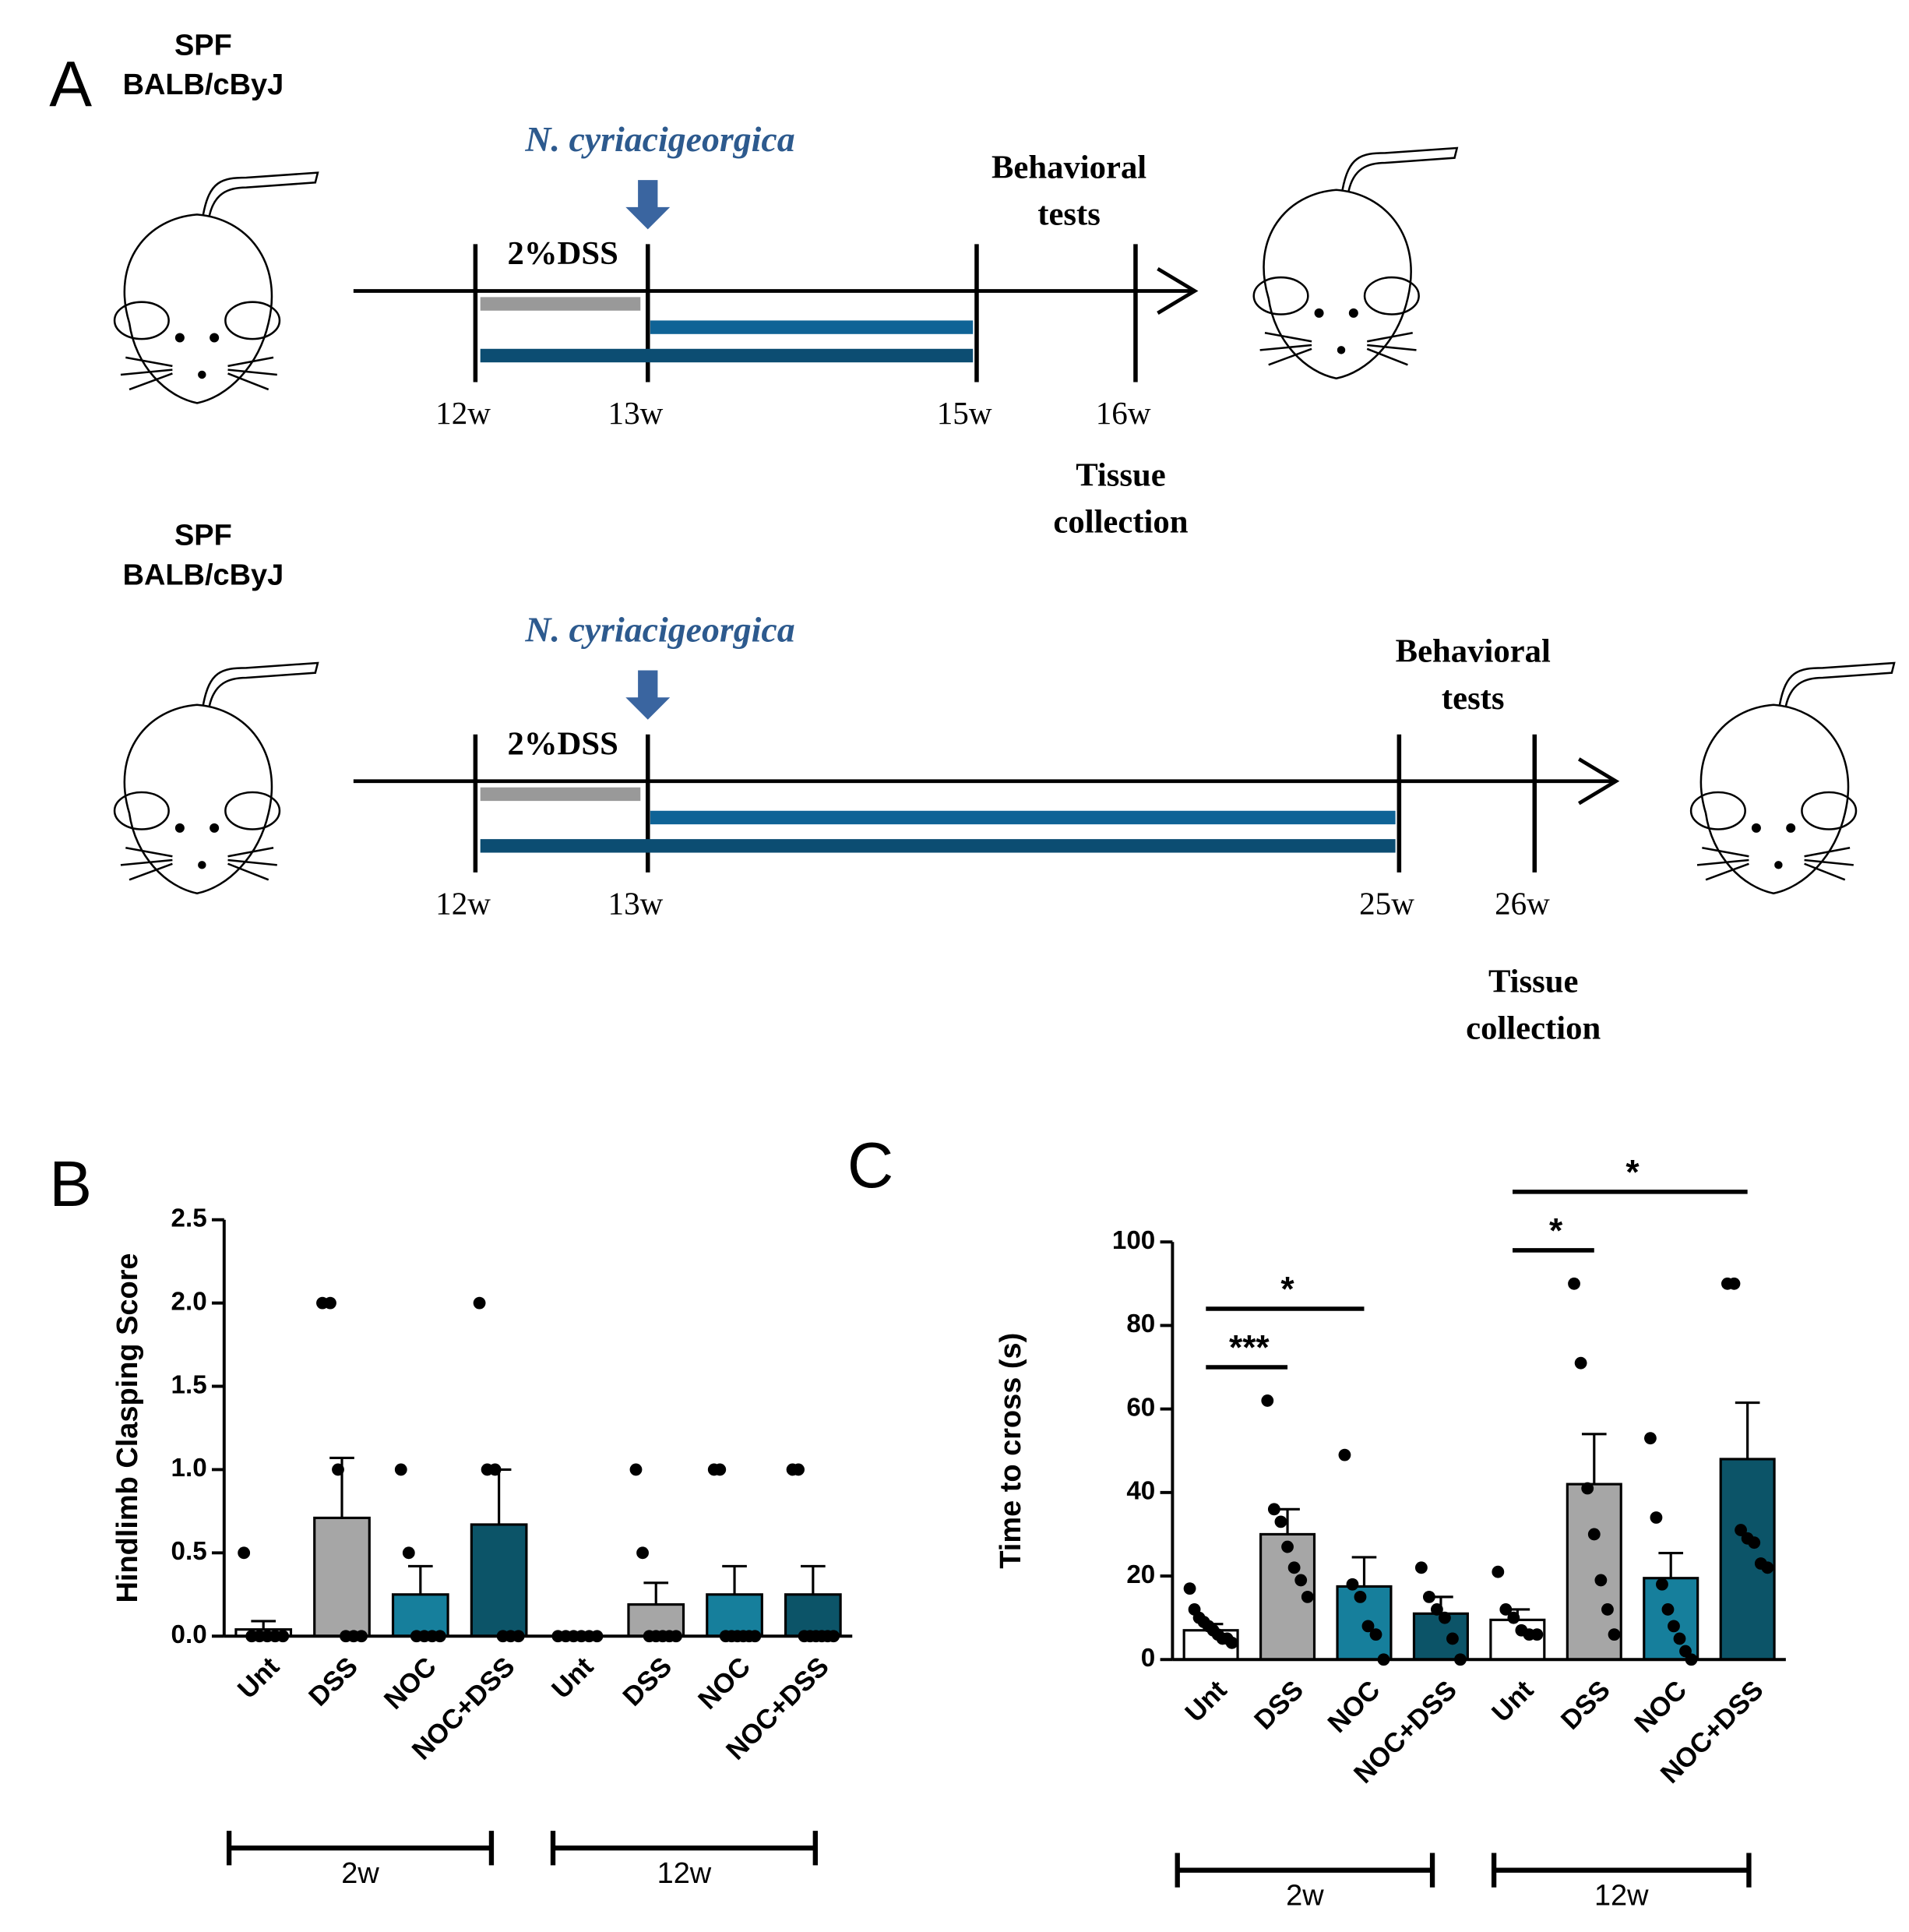 The image size is (1909, 1932). Describe the element at coordinates (1140, 1324) in the screenshot. I see `y-tick-label: 80` at that location.